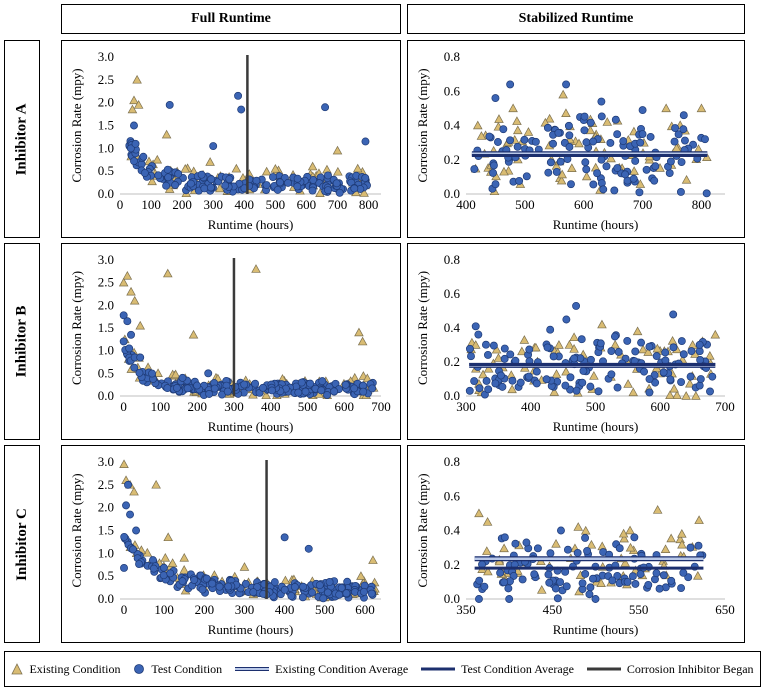 The width and height of the screenshot is (765, 693). I want to click on row-header-label: Inhibitor A, so click(21, 139).